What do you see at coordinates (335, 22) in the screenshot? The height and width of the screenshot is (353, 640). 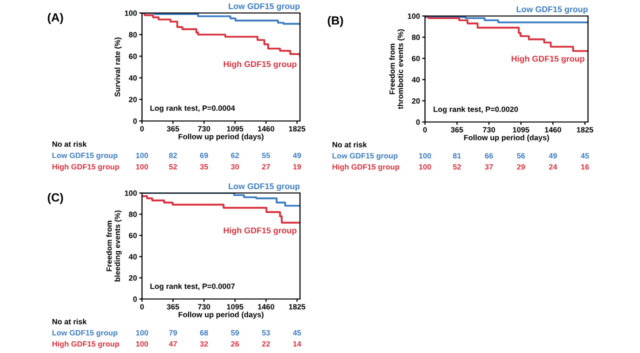 I see `chart-title: (B)` at bounding box center [335, 22].